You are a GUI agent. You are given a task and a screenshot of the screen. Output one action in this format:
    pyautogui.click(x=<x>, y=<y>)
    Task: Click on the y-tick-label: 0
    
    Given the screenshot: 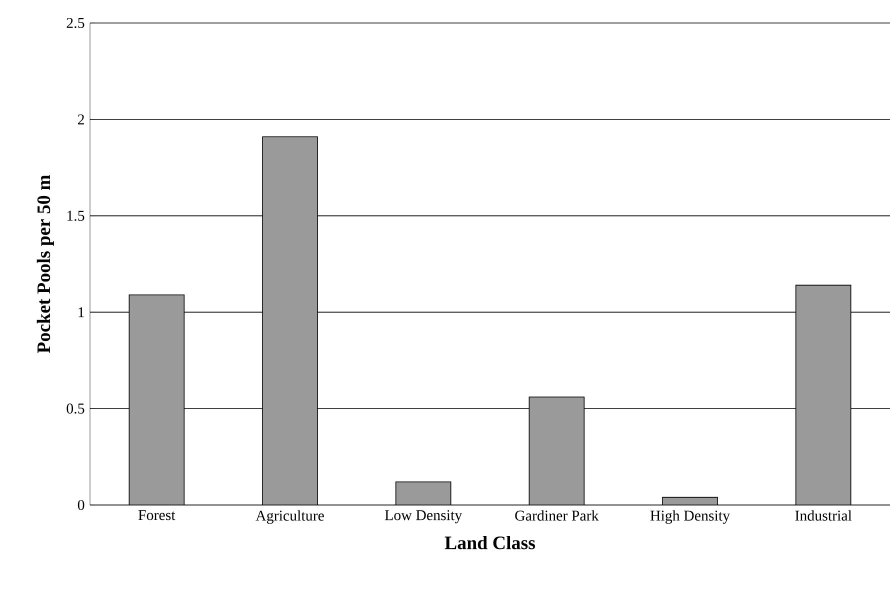 What is the action you would take?
    pyautogui.click(x=81, y=505)
    